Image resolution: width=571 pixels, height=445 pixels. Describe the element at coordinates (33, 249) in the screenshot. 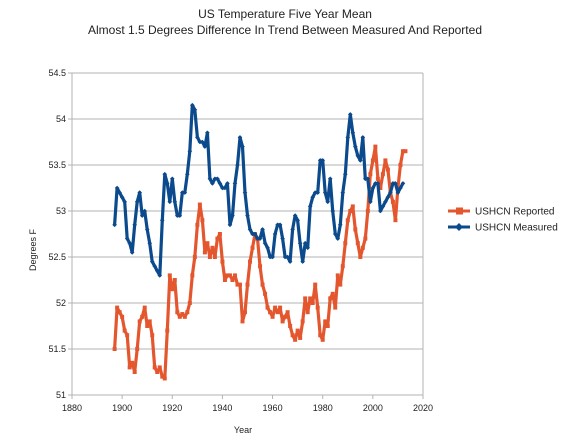

I see `y-axis-label: Degrees F` at that location.